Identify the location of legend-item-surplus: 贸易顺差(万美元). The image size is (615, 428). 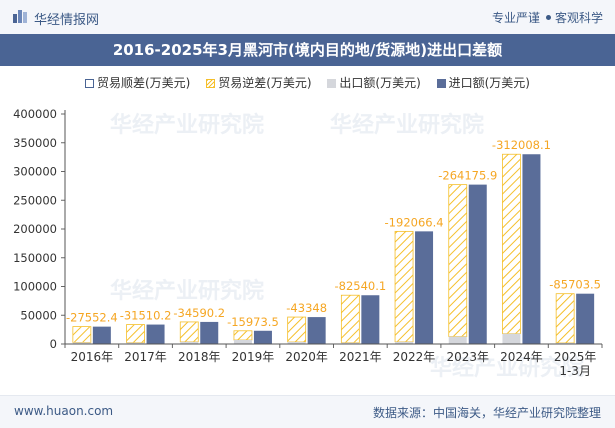
(137, 82).